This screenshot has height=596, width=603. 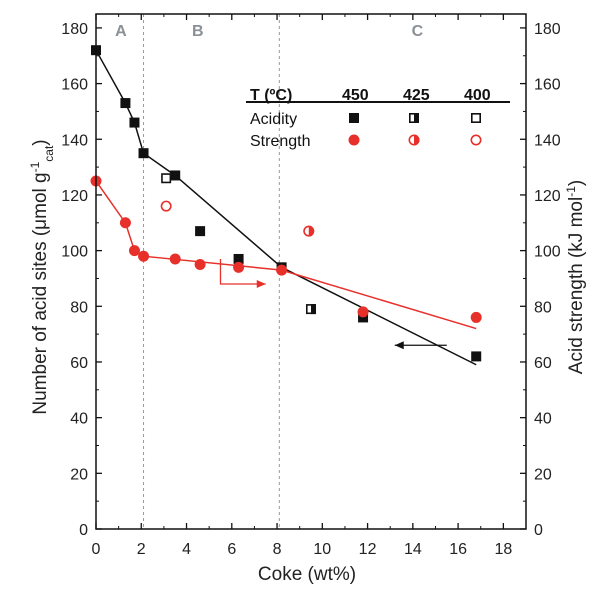 What do you see at coordinates (399, 345) in the screenshot?
I see `arrowhead-acidity` at bounding box center [399, 345].